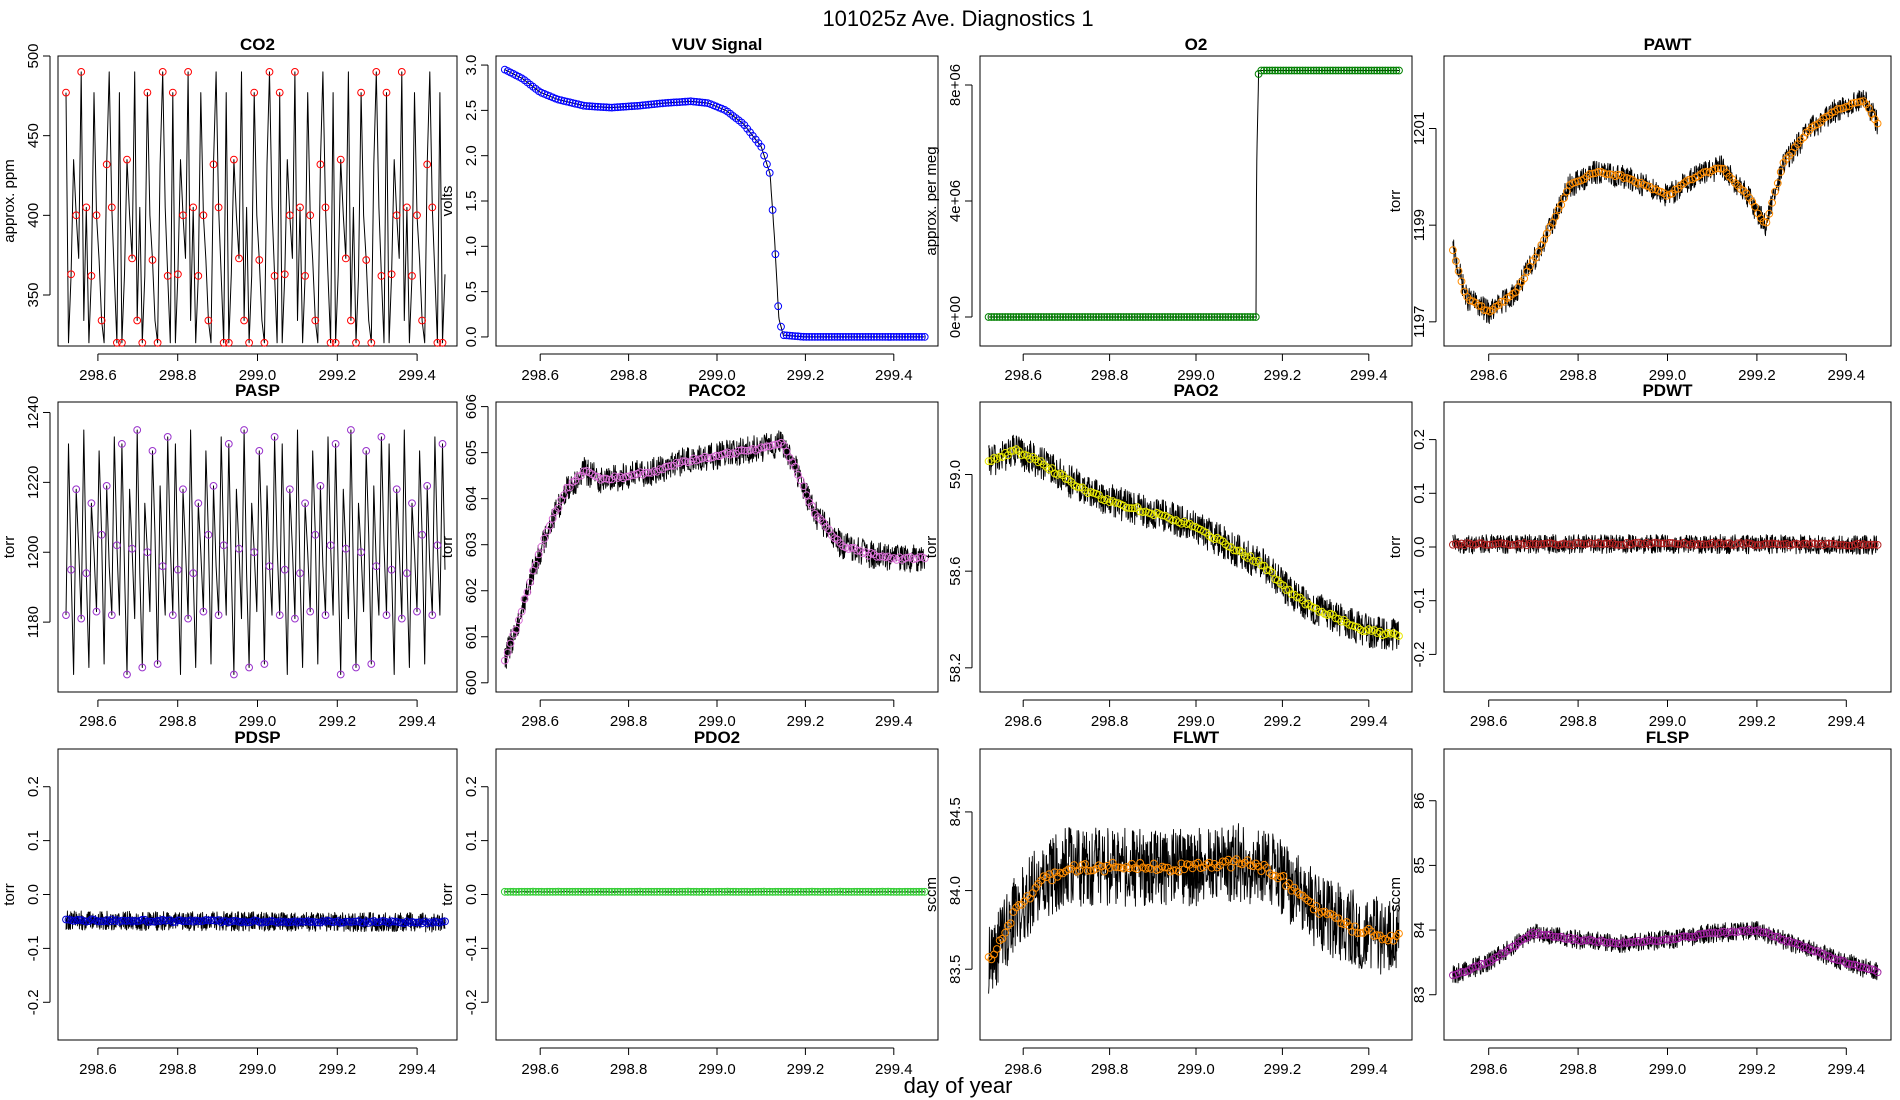 The width and height of the screenshot is (1900, 1100). Describe the element at coordinates (33, 894) in the screenshot. I see `chart-pdsp-y-tick-label: 0.0` at that location.